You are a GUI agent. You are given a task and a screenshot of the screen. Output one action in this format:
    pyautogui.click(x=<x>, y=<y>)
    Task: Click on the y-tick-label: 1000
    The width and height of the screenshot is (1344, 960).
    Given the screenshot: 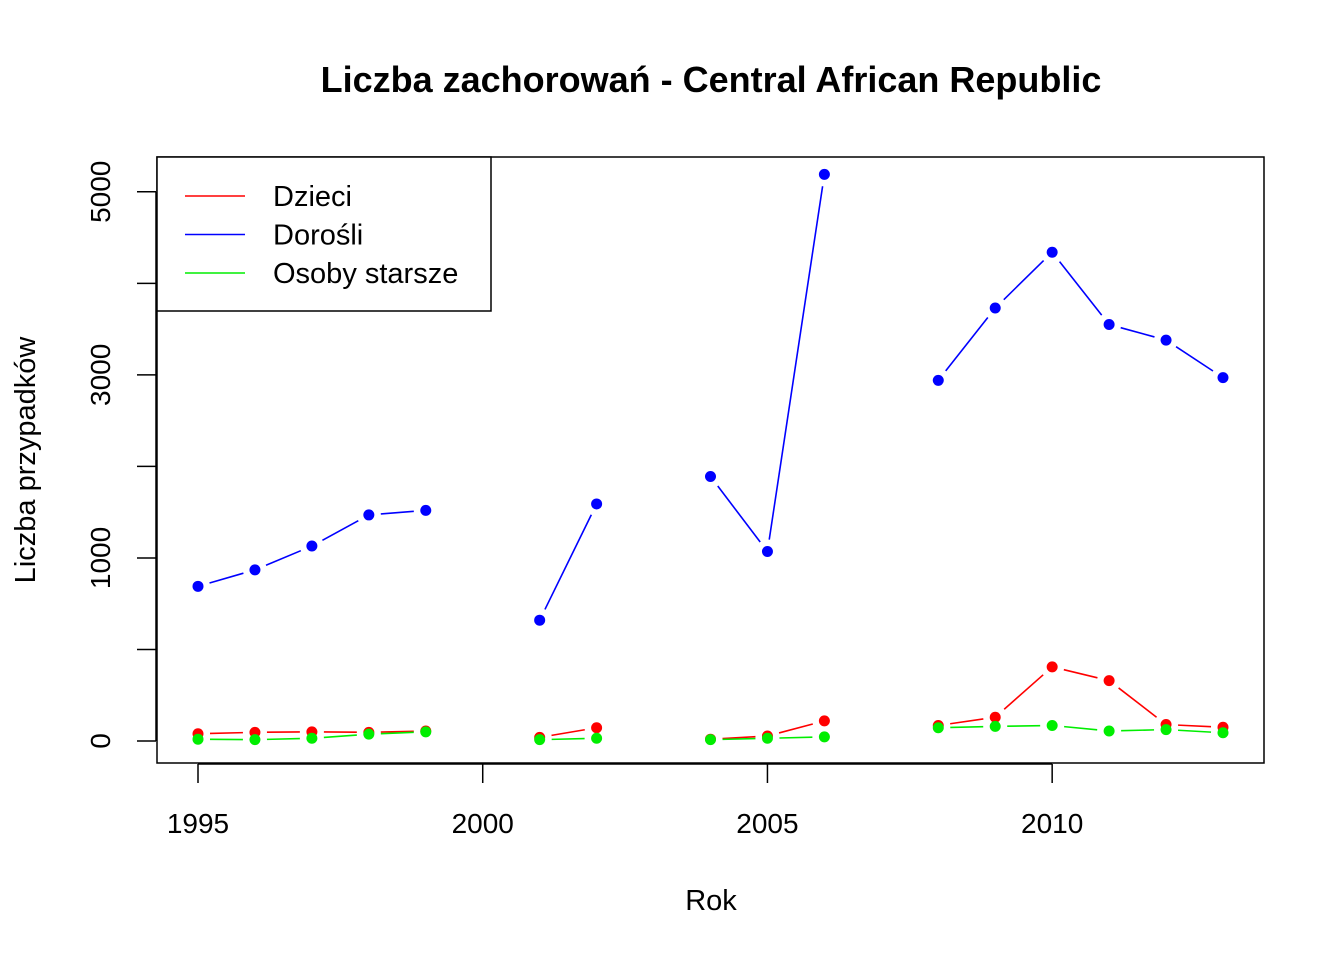 What is the action you would take?
    pyautogui.click(x=100, y=558)
    